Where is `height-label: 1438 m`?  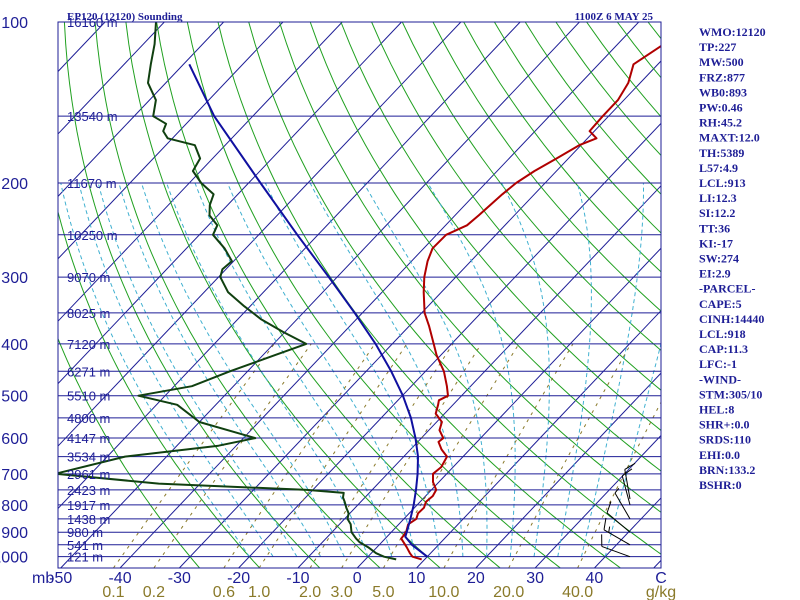 height-label: 1438 m is located at coordinates (88, 519).